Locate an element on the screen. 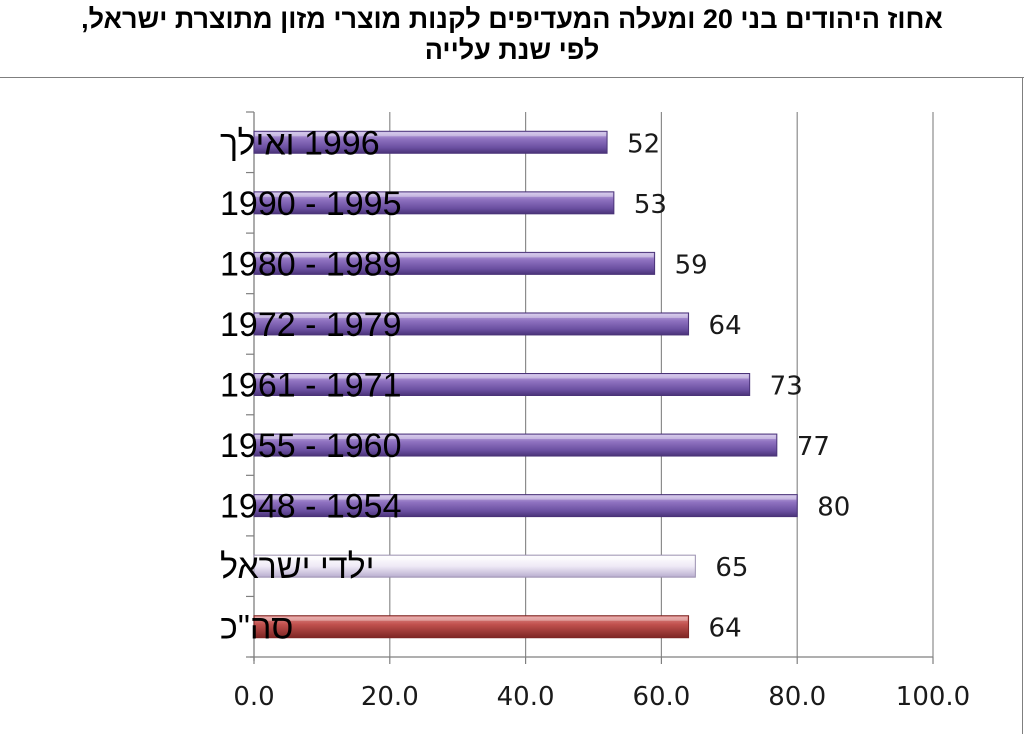  category-label: 1989 - 1980 is located at coordinates (311, 264).